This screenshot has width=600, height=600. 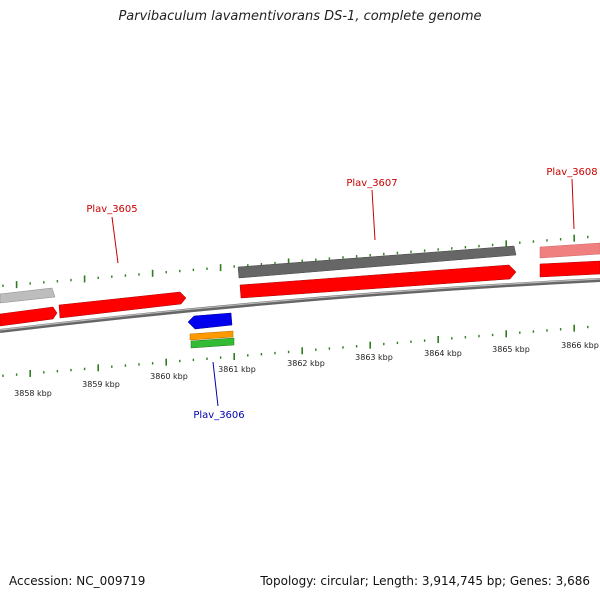 I want to click on gene-red-plav3607, so click(x=378, y=281).